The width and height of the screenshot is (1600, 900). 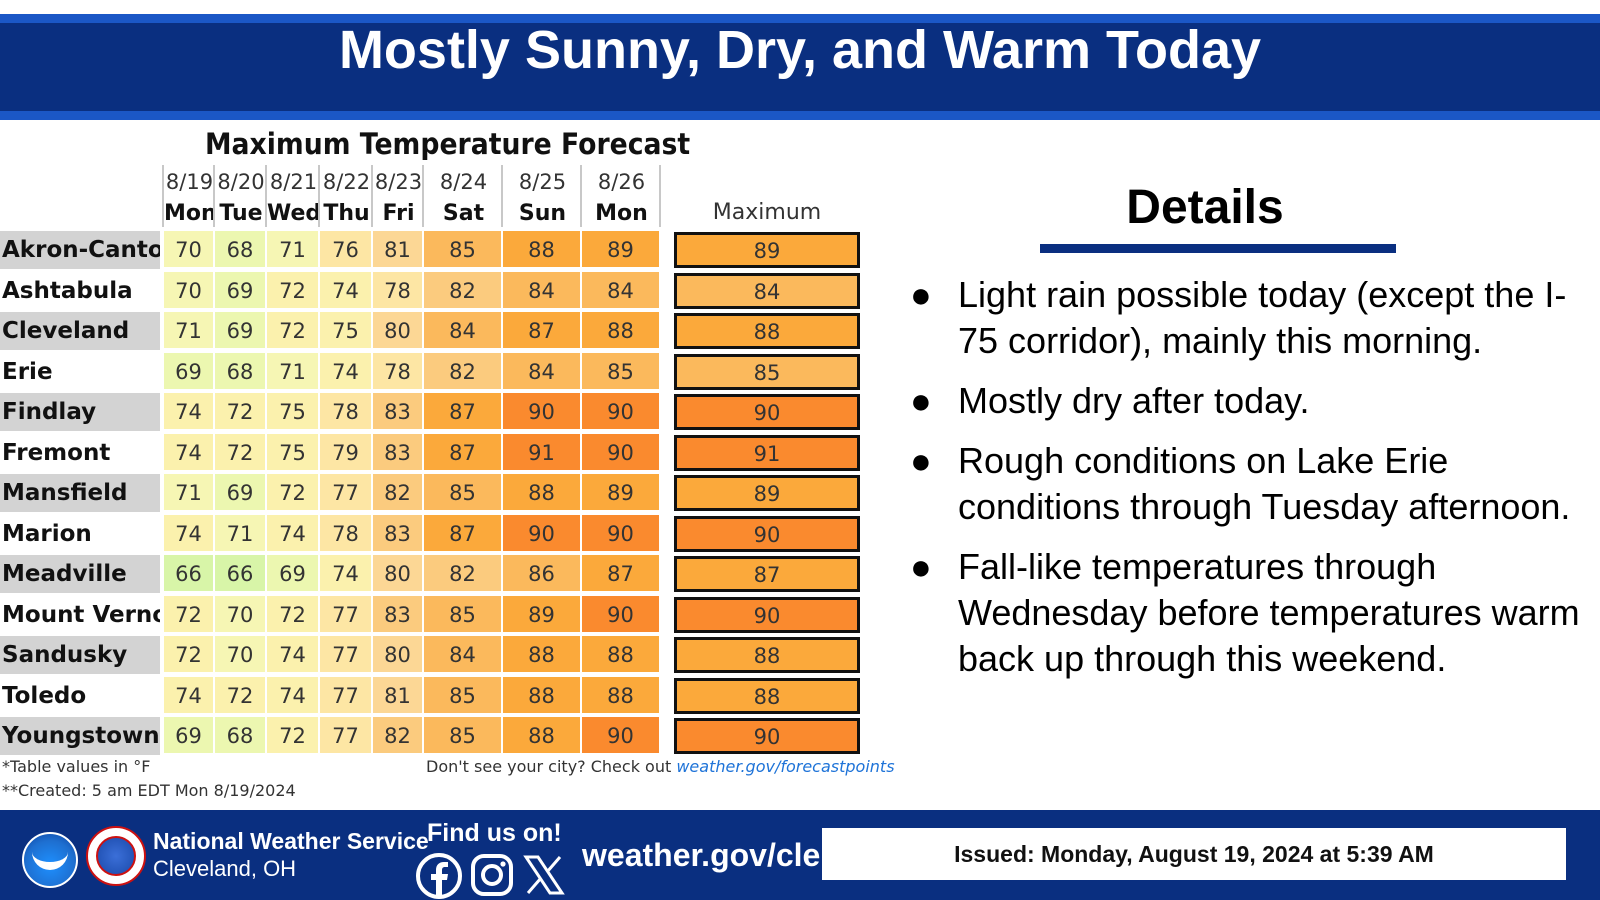 What do you see at coordinates (56, 452) in the screenshot?
I see `city-name: Fremont` at bounding box center [56, 452].